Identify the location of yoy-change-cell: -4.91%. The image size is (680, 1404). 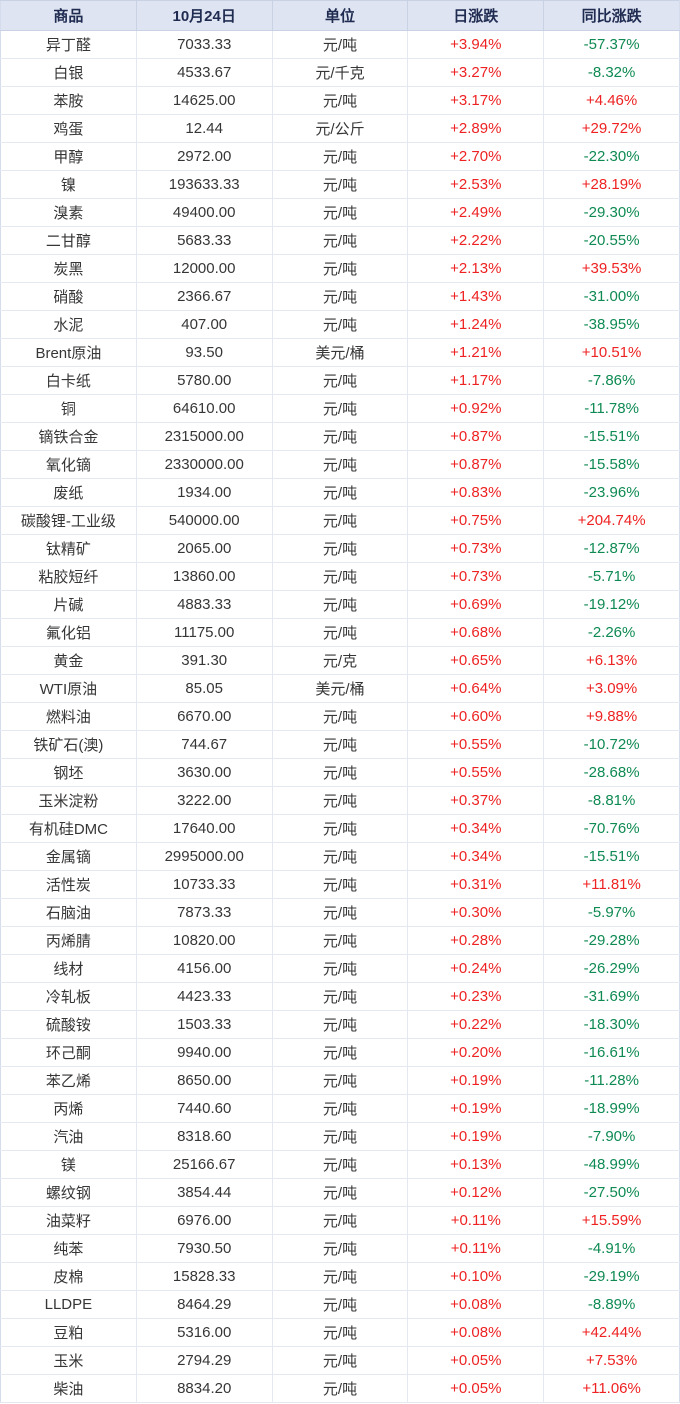
(611, 1248).